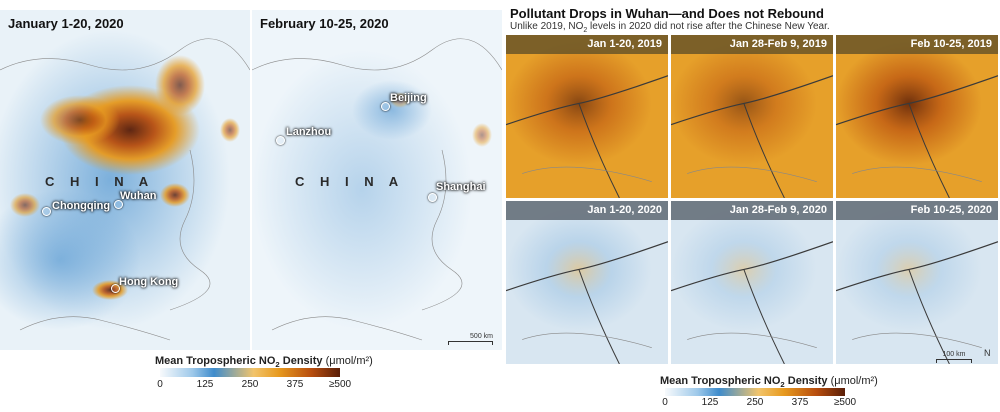 The image size is (1000, 412). Describe the element at coordinates (250, 372) in the screenshot. I see `left-legend-colorbar` at that location.